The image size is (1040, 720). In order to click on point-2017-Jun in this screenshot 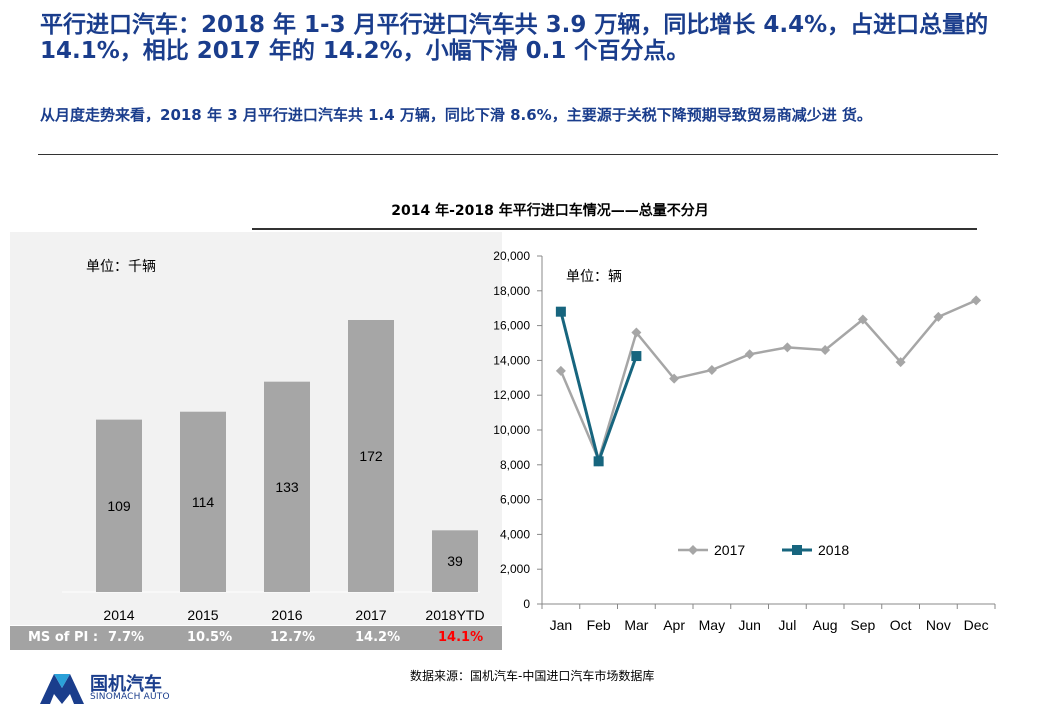, I will do `click(749, 354)`.